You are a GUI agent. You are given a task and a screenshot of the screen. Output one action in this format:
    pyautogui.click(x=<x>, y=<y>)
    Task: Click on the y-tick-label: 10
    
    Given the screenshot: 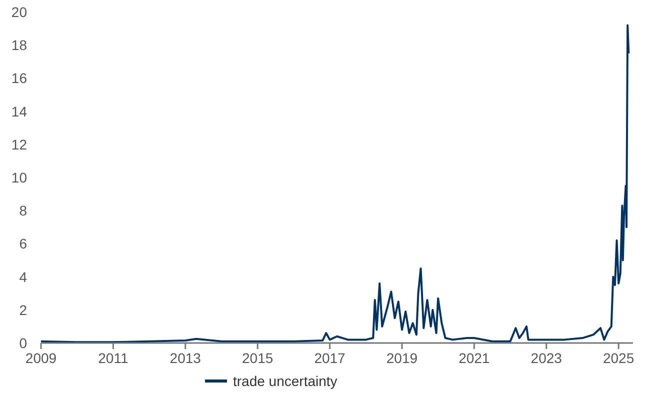 What is the action you would take?
    pyautogui.click(x=19, y=178)
    